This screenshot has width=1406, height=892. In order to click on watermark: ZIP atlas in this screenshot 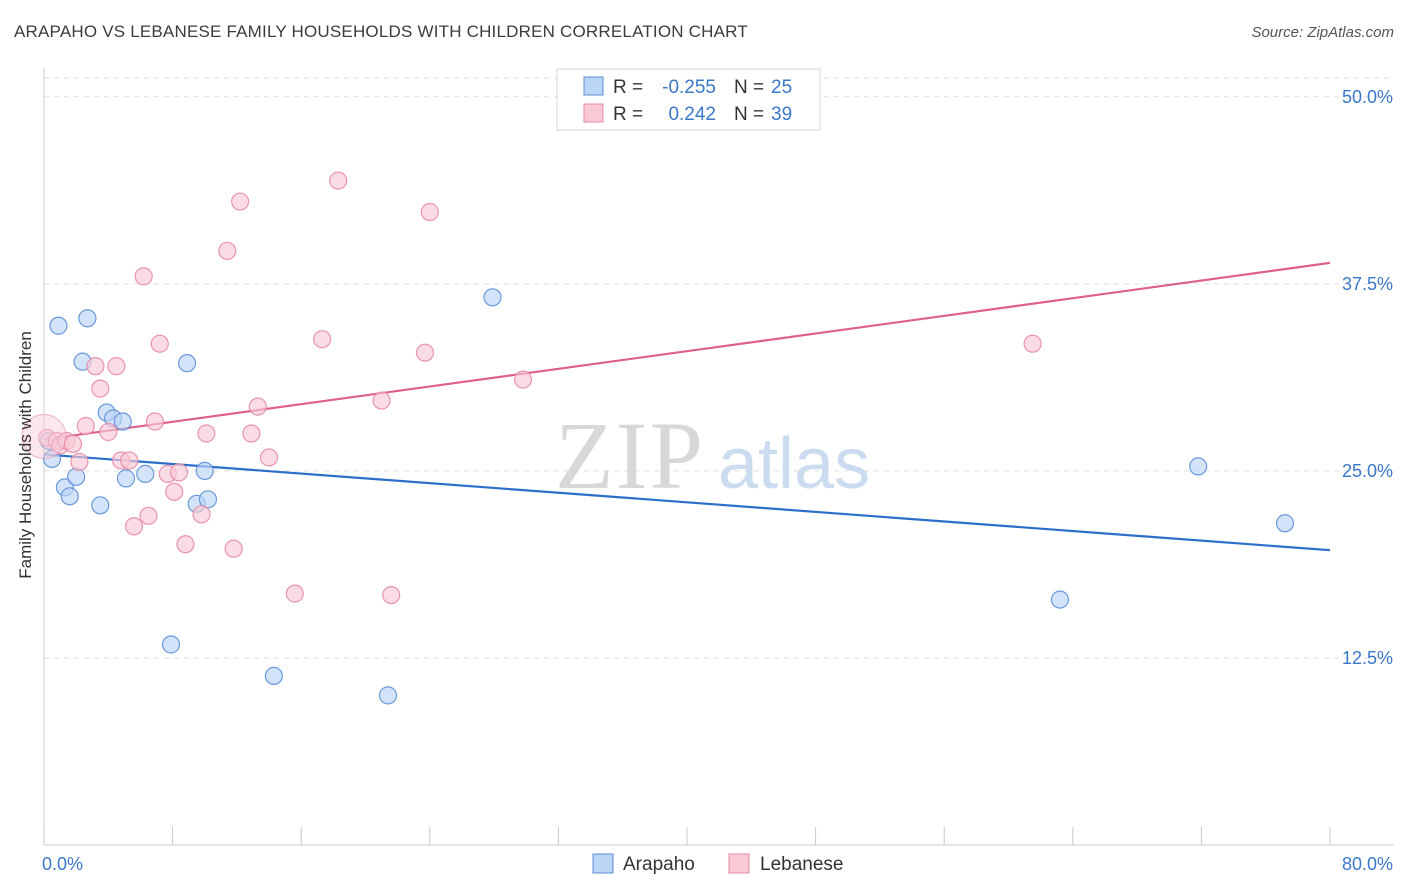, I will do `click(712, 455)`.